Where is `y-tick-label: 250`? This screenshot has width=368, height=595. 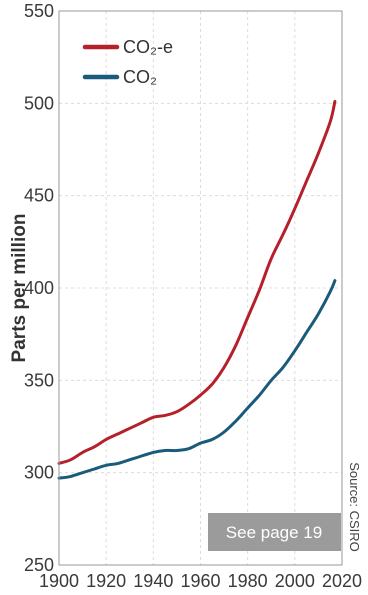
y-tick-label: 250 is located at coordinates (39, 565).